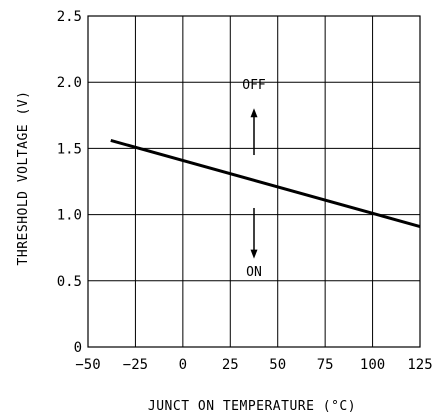 The image size is (435, 416). I want to click on y-tick-label: 1.5, so click(69, 149).